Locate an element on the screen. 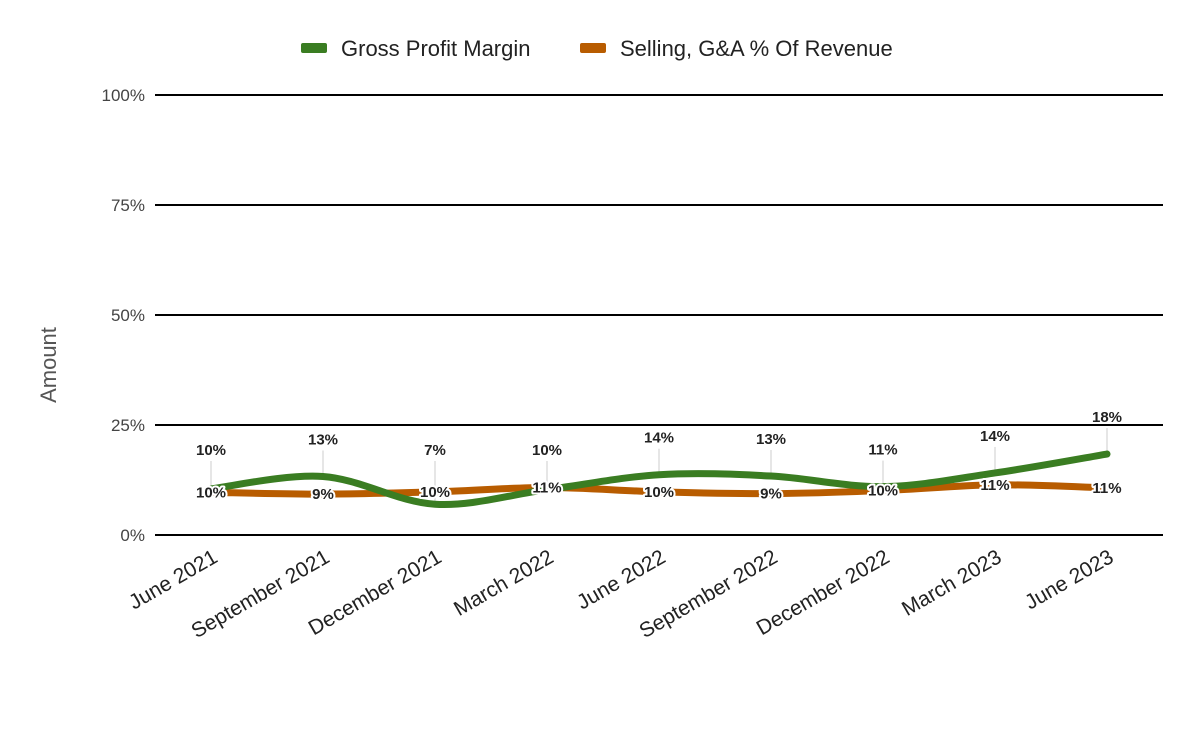 Image resolution: width=1200 pixels, height=741 pixels. legend-swatch-selling-ga is located at coordinates (593, 48).